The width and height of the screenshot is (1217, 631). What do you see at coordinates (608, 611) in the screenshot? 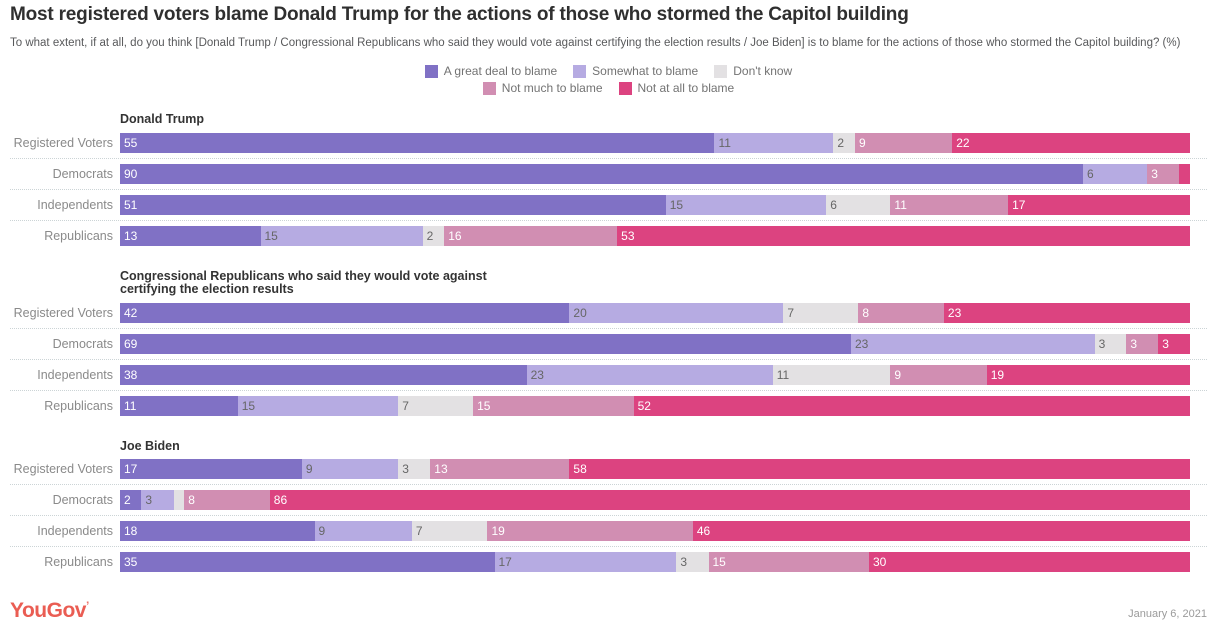
I see `chart-footer: YouGov’ January 6, 2021` at bounding box center [608, 611].